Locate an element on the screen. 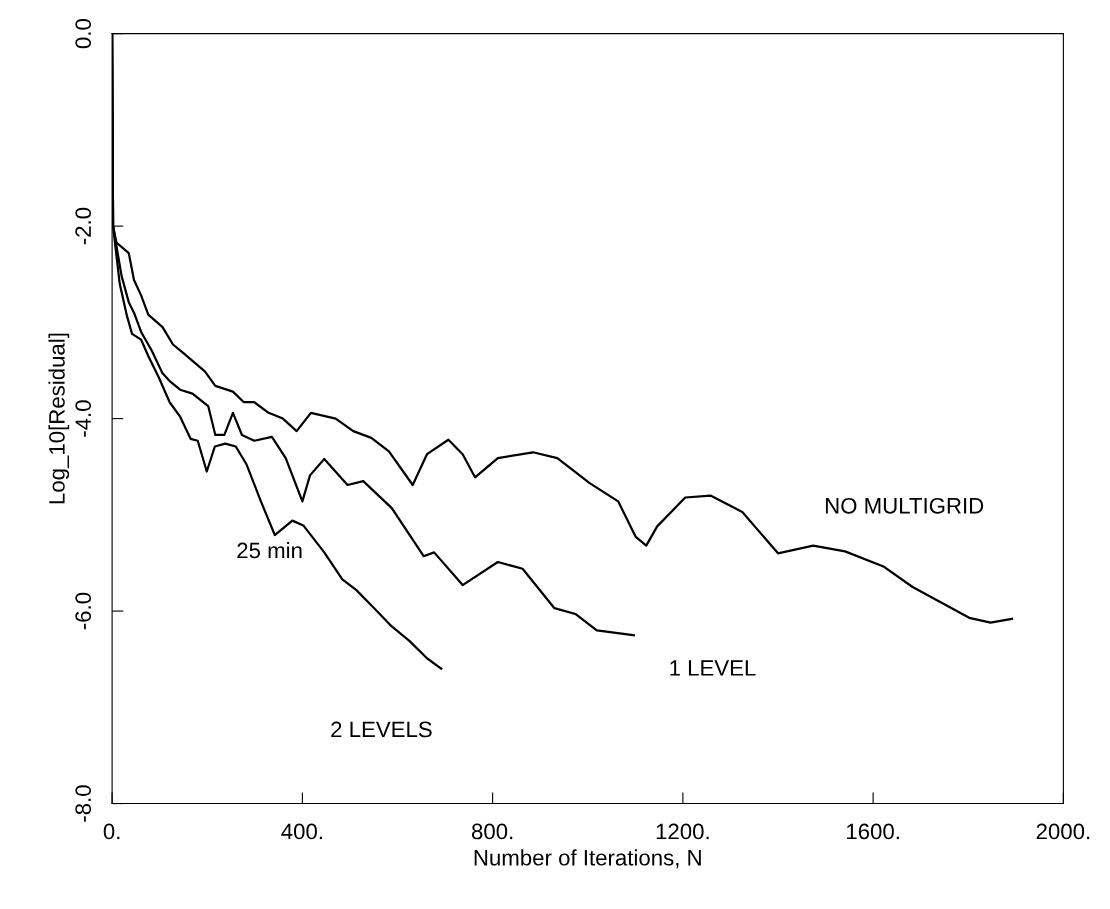  series-label: 1 LEVEL is located at coordinates (713, 668).